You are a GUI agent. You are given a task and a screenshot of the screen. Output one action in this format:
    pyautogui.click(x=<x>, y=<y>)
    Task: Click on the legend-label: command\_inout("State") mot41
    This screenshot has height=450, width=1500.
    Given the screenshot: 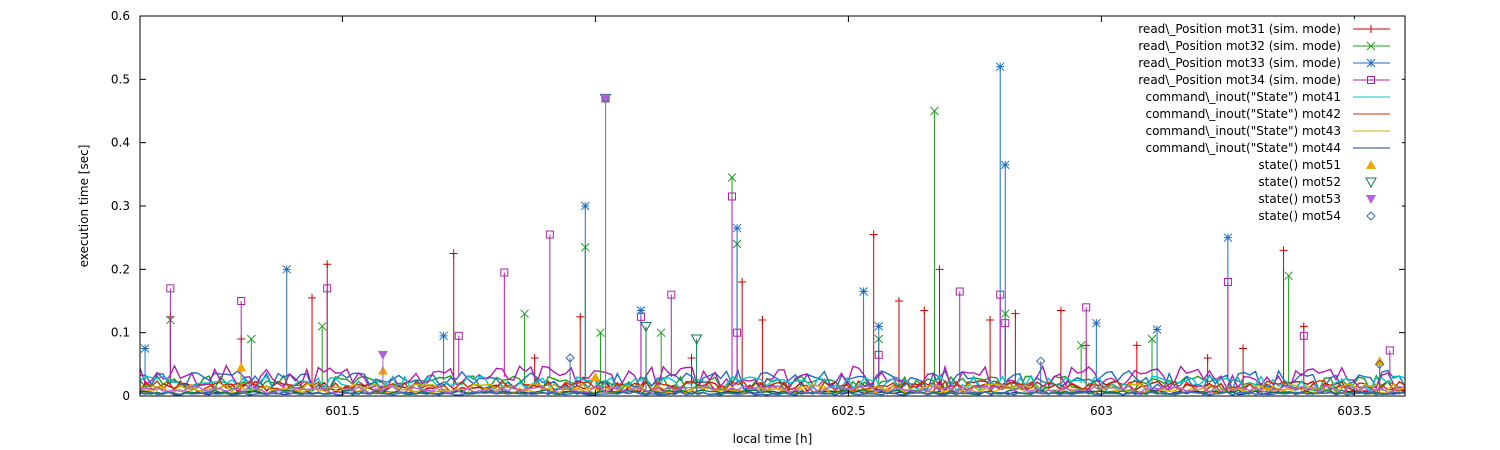 What is the action you would take?
    pyautogui.click(x=1243, y=97)
    